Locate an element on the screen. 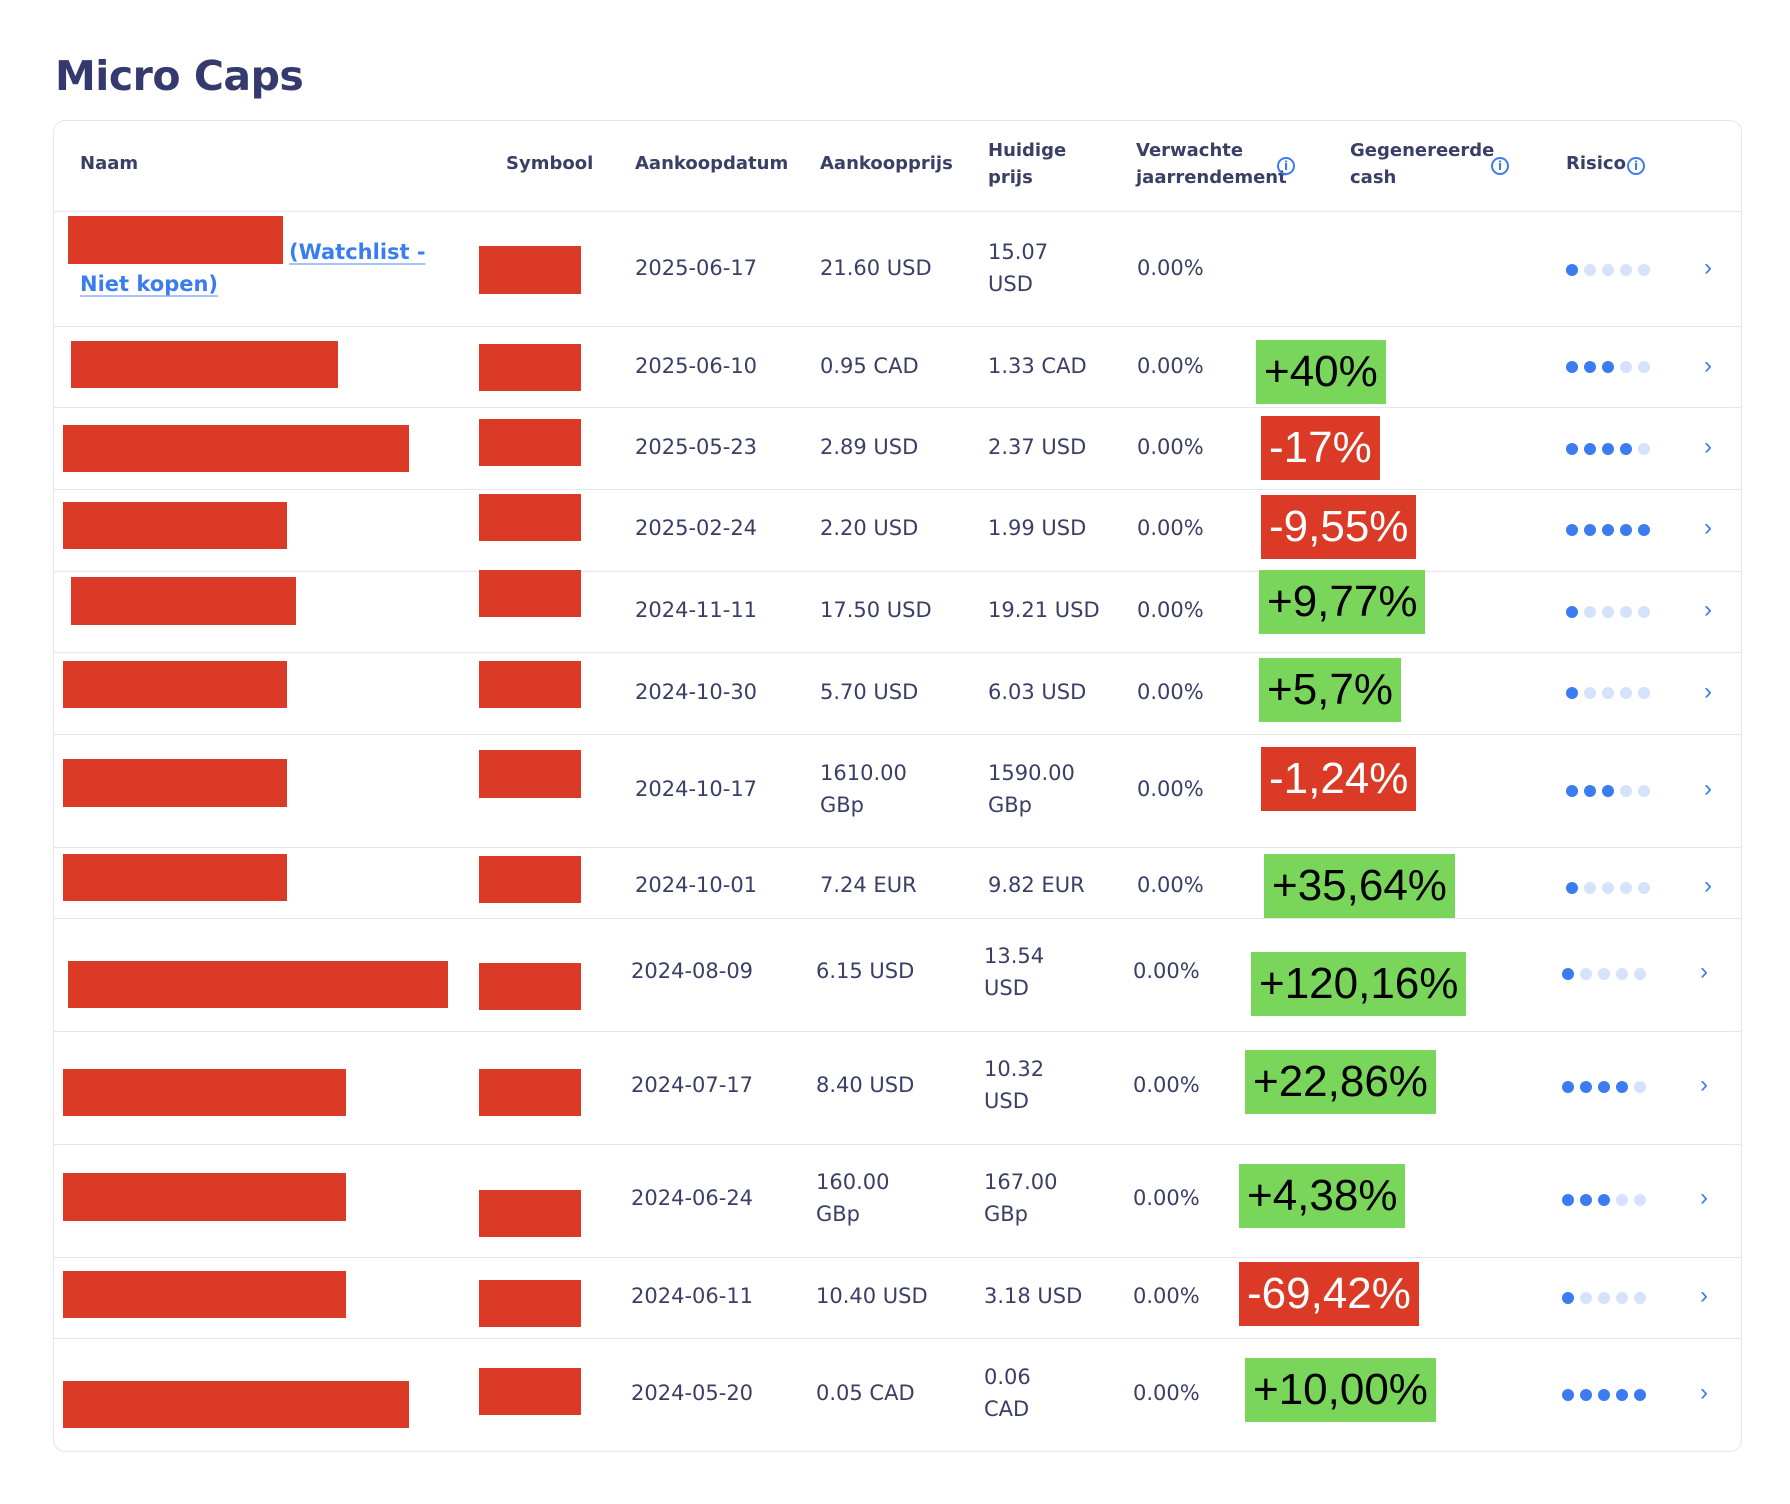 The width and height of the screenshot is (1790, 1504). purchase-price-line-1: 1610.00 is located at coordinates (863, 773).